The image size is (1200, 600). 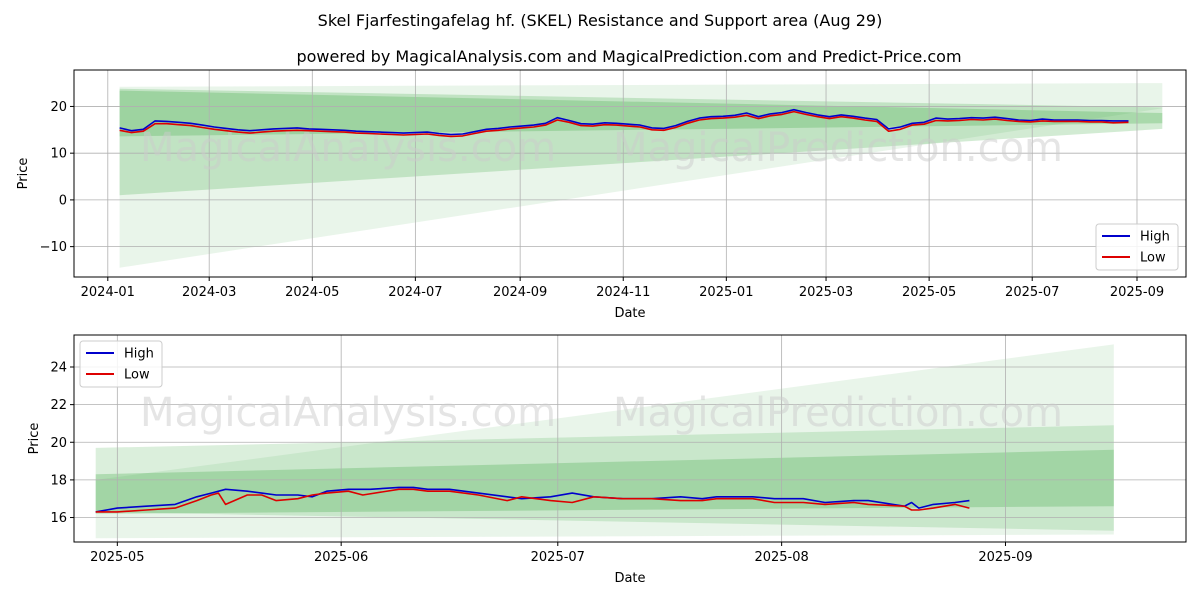 I want to click on x-tick-label: 2024-03, so click(x=209, y=292).